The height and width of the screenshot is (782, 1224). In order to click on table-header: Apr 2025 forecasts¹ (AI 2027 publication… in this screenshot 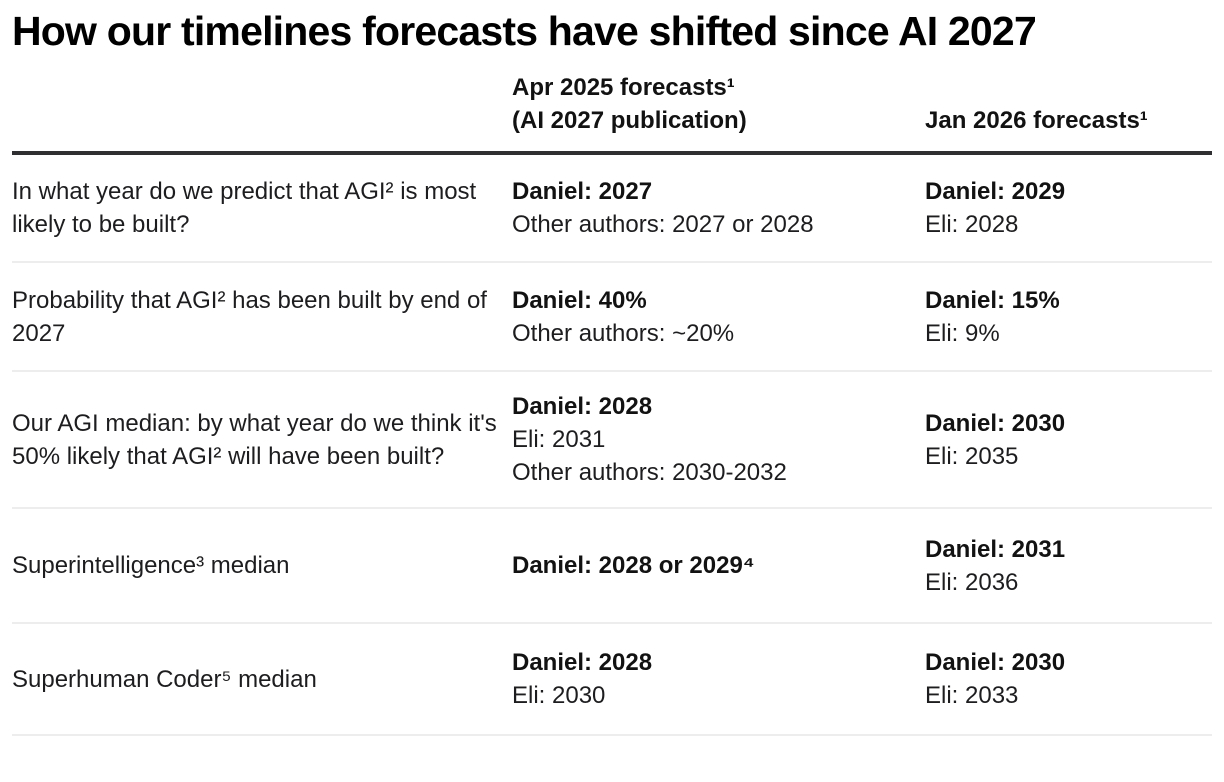, I will do `click(612, 108)`.